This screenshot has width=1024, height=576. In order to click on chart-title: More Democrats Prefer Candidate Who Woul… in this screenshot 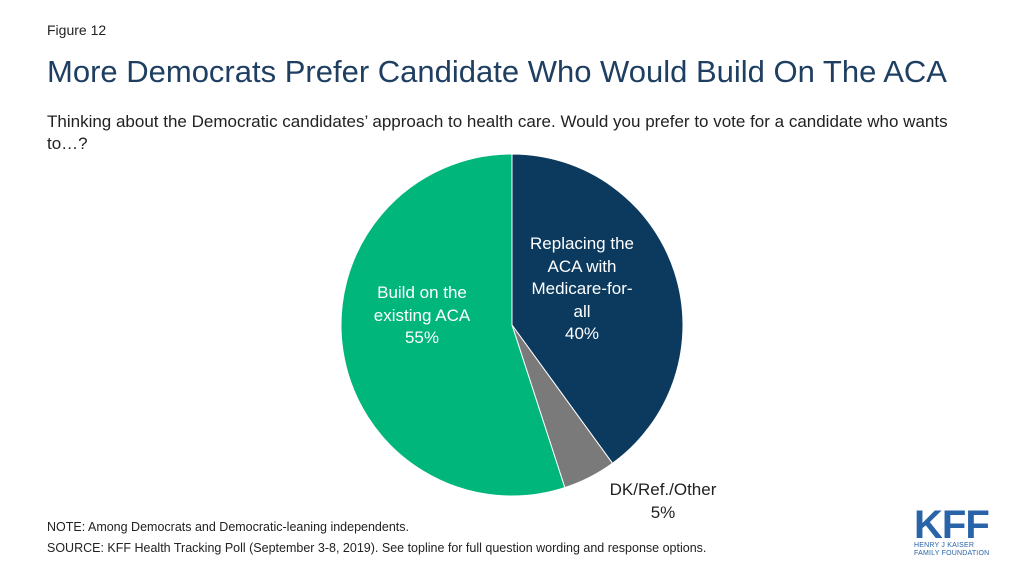, I will do `click(497, 71)`.